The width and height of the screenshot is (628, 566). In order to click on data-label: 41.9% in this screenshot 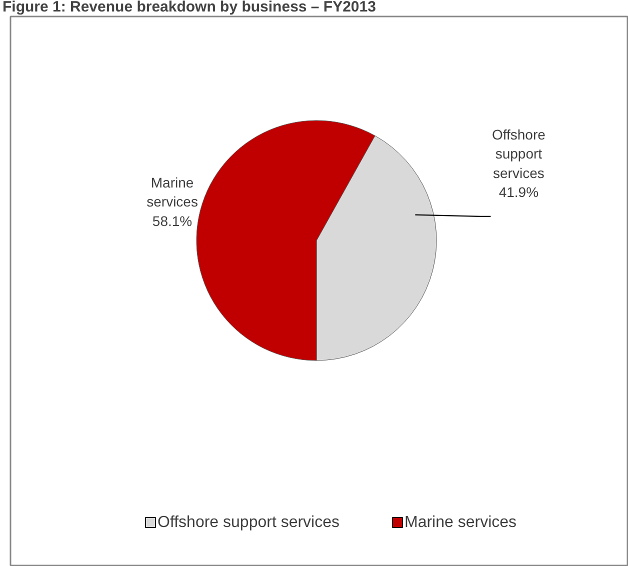, I will do `click(518, 192)`.